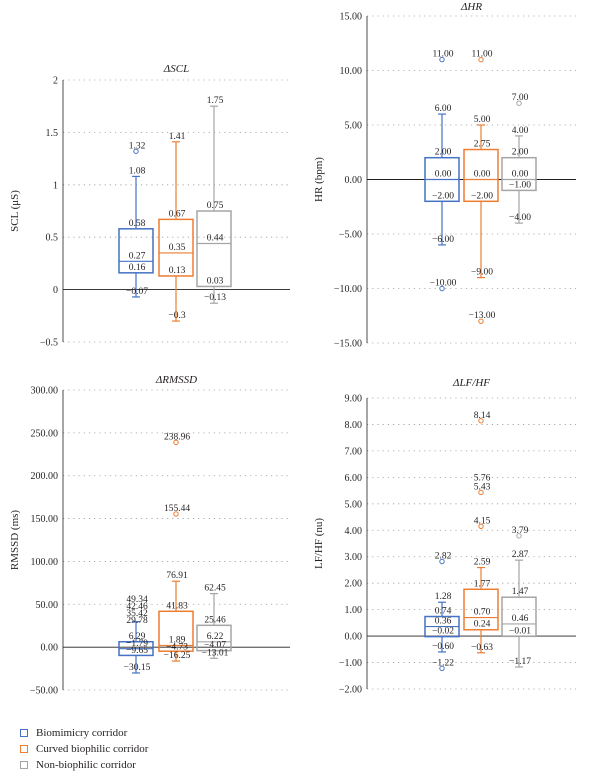 The width and height of the screenshot is (600, 773). What do you see at coordinates (137, 637) in the screenshot?
I see `data-label: 6.29` at bounding box center [137, 637].